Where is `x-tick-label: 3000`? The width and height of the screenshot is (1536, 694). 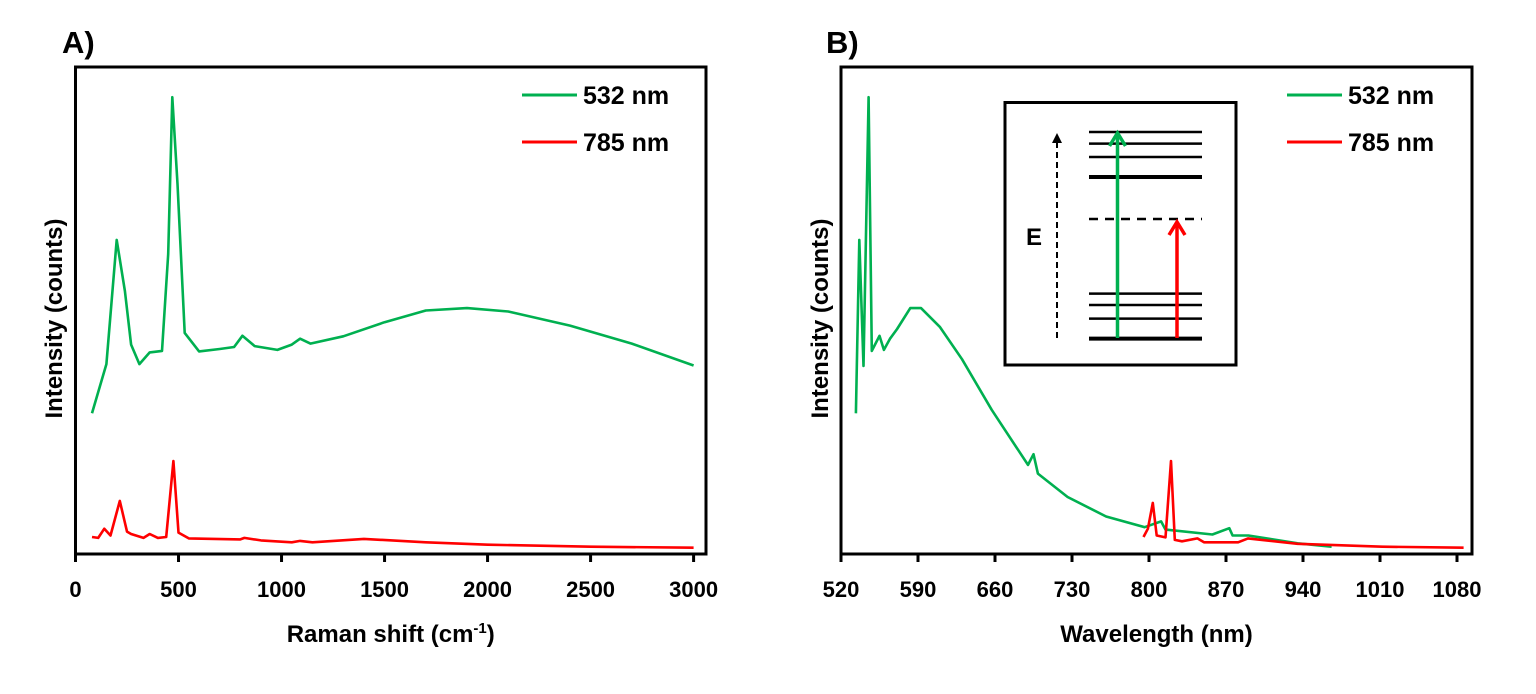
x-tick-label: 3000 is located at coordinates (693, 589).